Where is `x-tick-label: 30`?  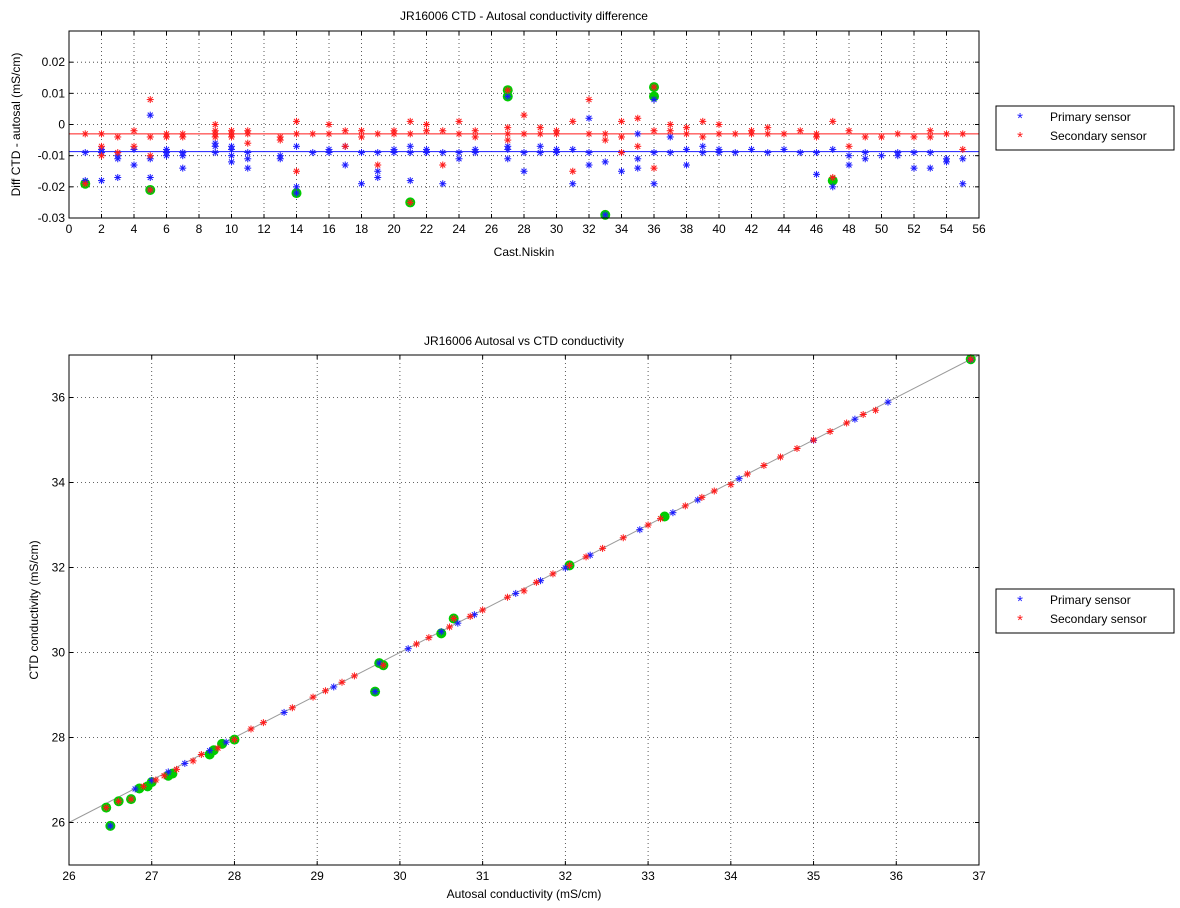 x-tick-label: 30 is located at coordinates (400, 876).